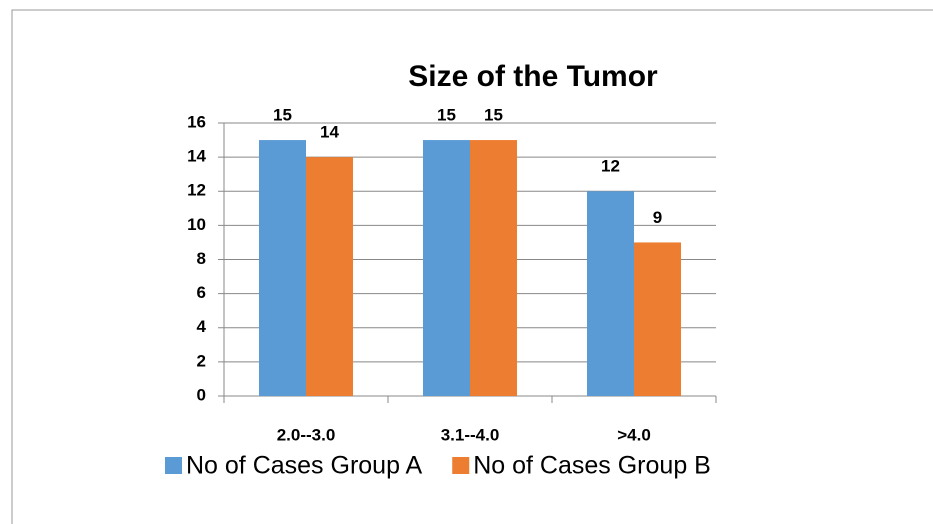 The height and width of the screenshot is (524, 933). What do you see at coordinates (657, 217) in the screenshot?
I see `data-label: 9` at bounding box center [657, 217].